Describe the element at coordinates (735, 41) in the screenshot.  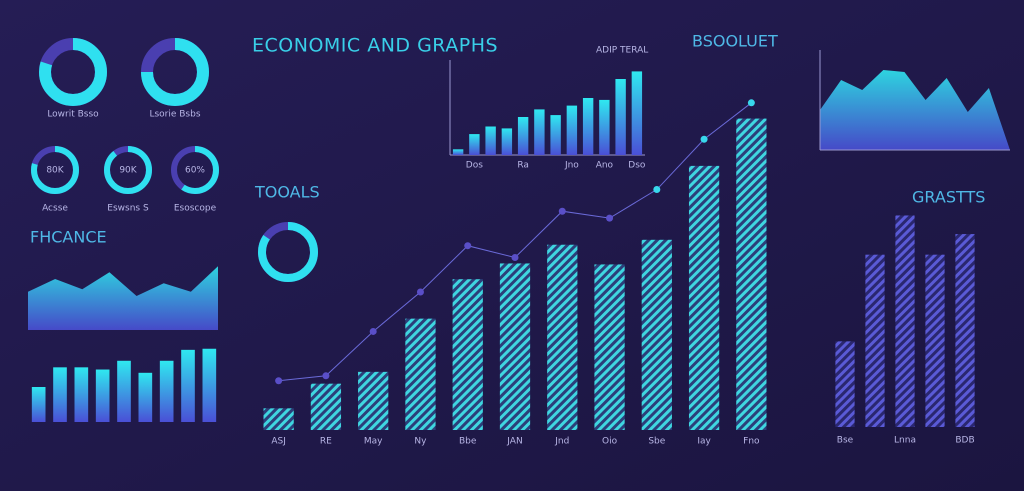
I see `tag: BSOOLUET` at that location.